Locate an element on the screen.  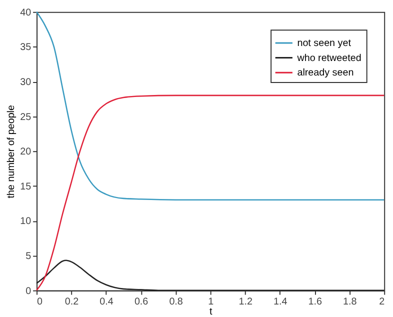
y-tick-label: 40 is located at coordinates (26, 12).